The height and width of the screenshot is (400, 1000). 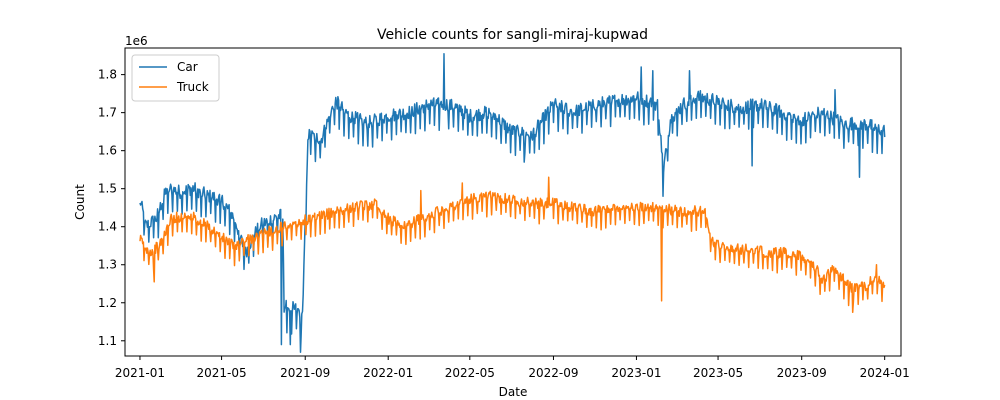 What do you see at coordinates (80, 202) in the screenshot?
I see `y-axis-label: Count` at bounding box center [80, 202].